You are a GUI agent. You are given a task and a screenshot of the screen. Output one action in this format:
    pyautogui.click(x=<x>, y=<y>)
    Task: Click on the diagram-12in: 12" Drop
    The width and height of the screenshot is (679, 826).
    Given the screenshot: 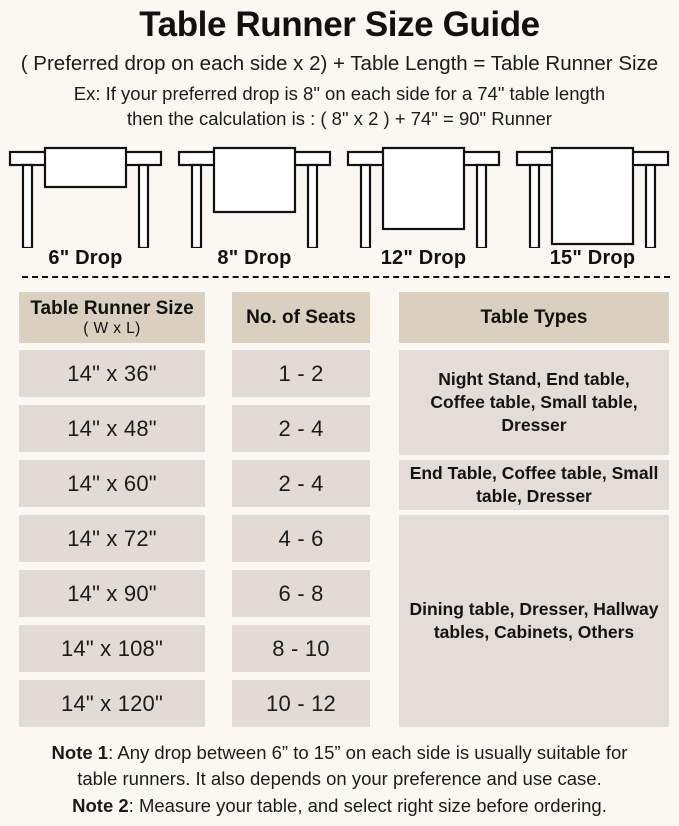 What is the action you would take?
    pyautogui.click(x=423, y=210)
    